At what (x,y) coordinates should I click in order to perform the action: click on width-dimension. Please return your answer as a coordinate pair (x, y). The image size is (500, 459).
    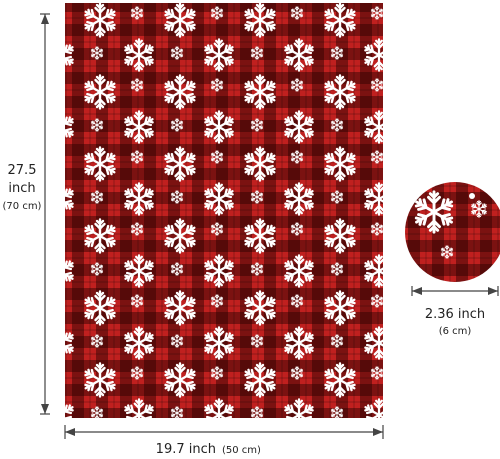
    Looking at the image, I should click on (224, 432).